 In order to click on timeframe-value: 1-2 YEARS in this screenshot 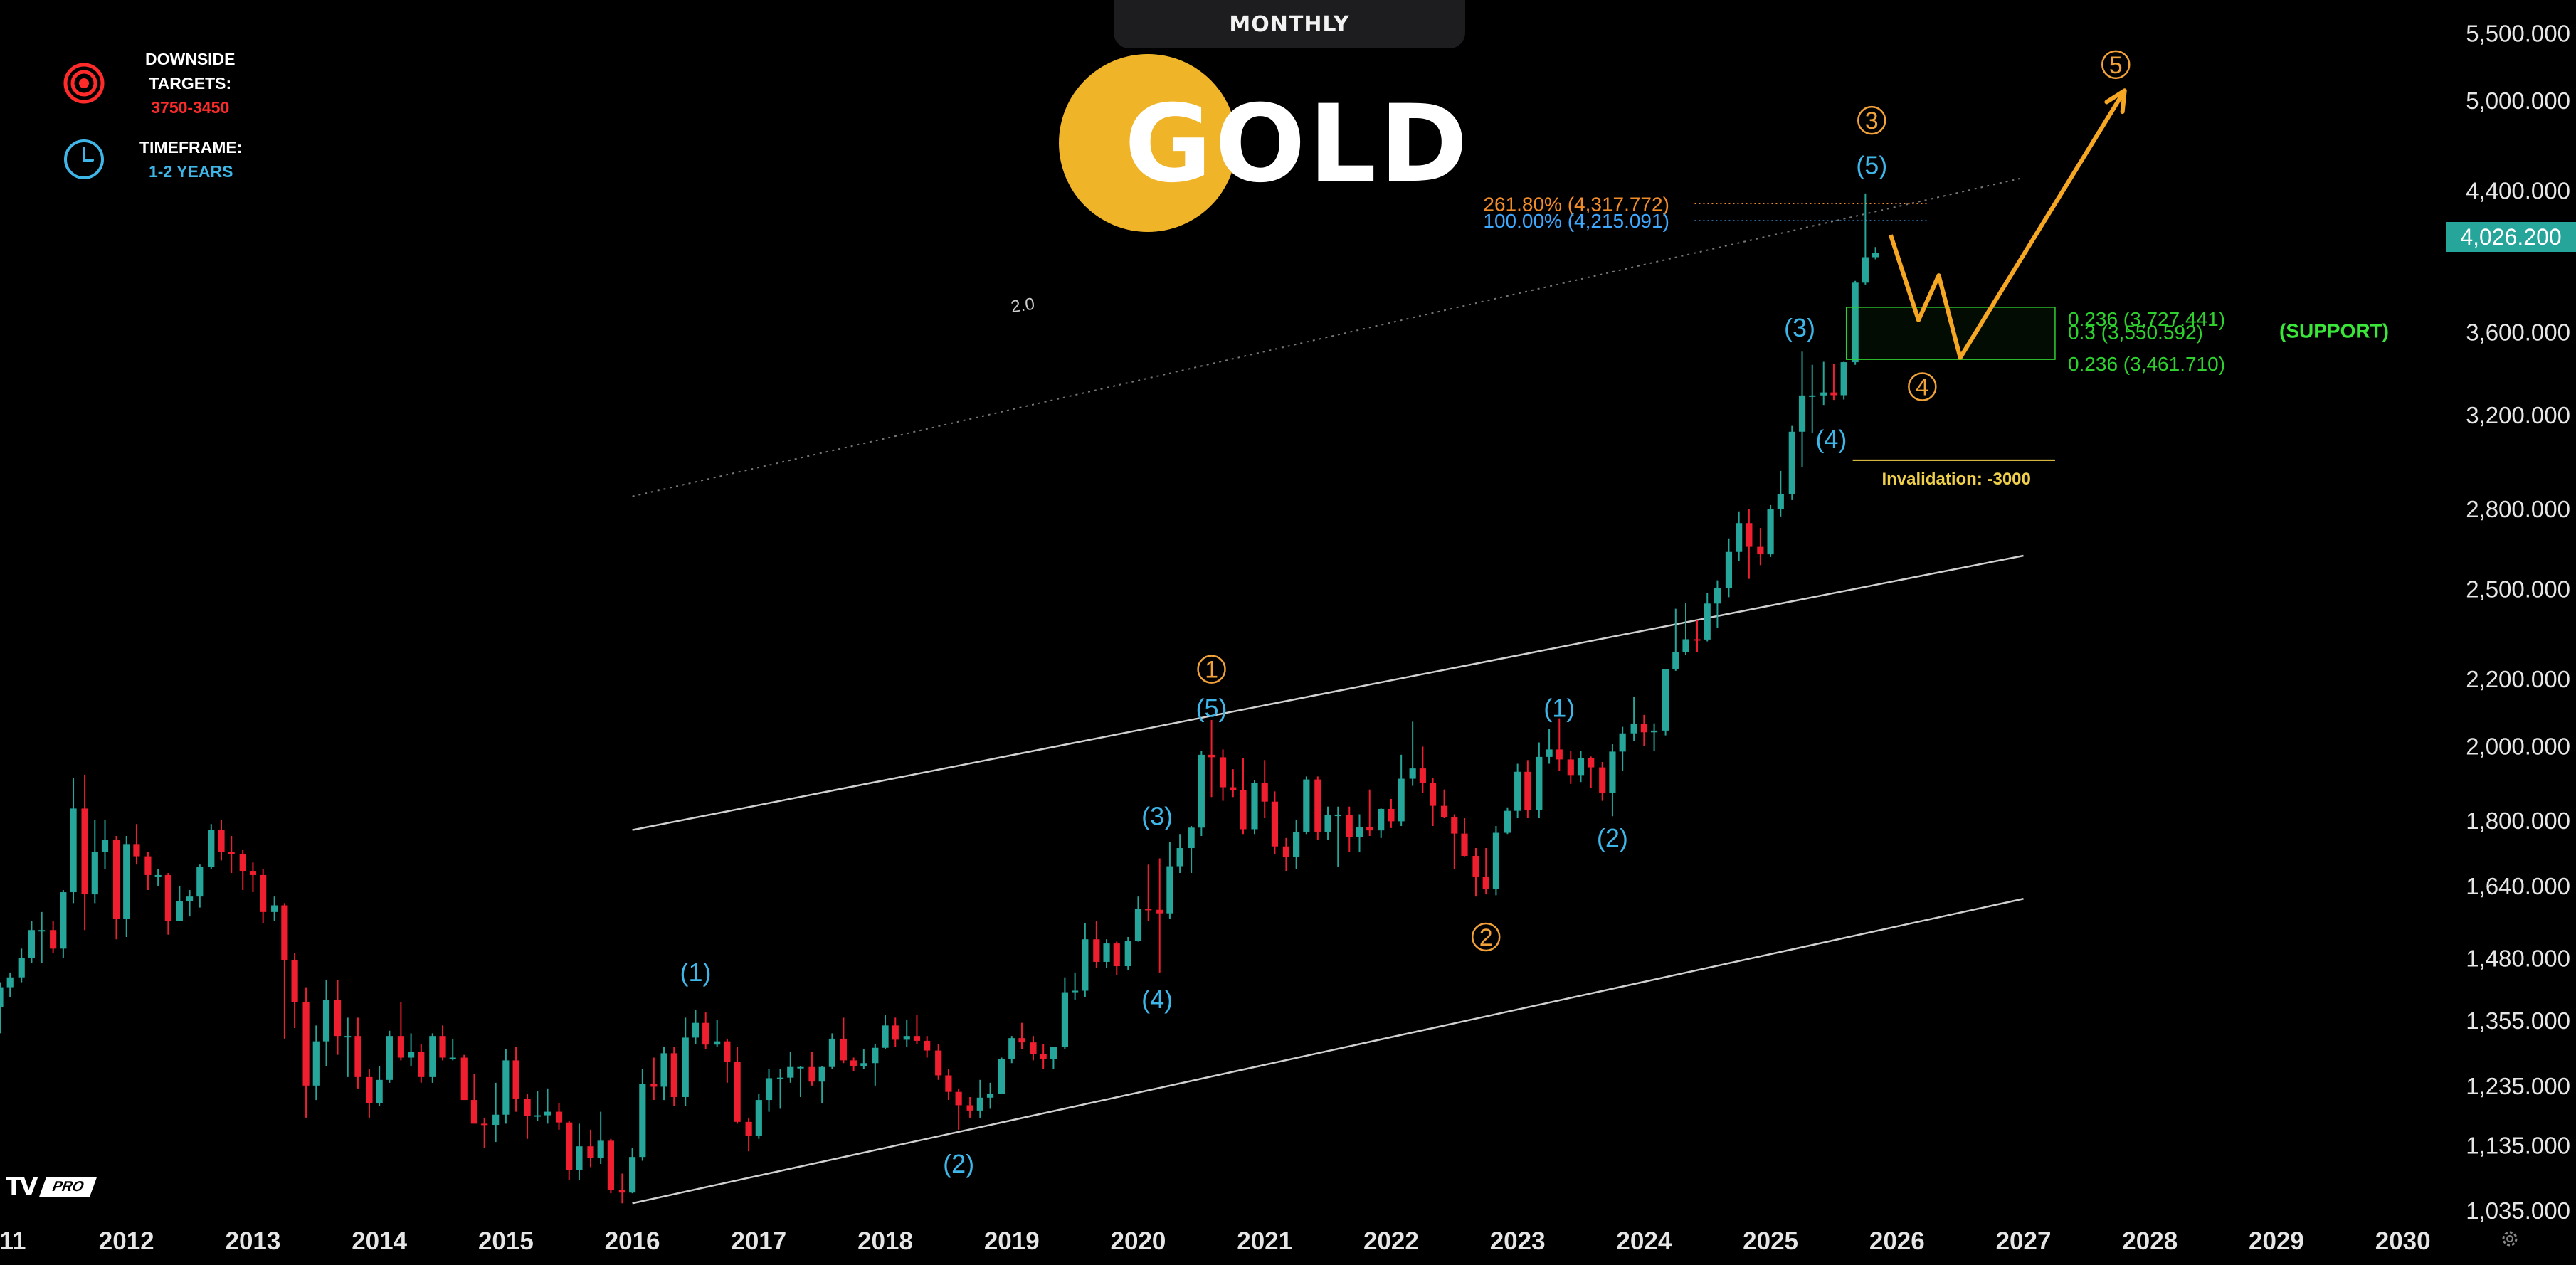, I will do `click(190, 172)`.